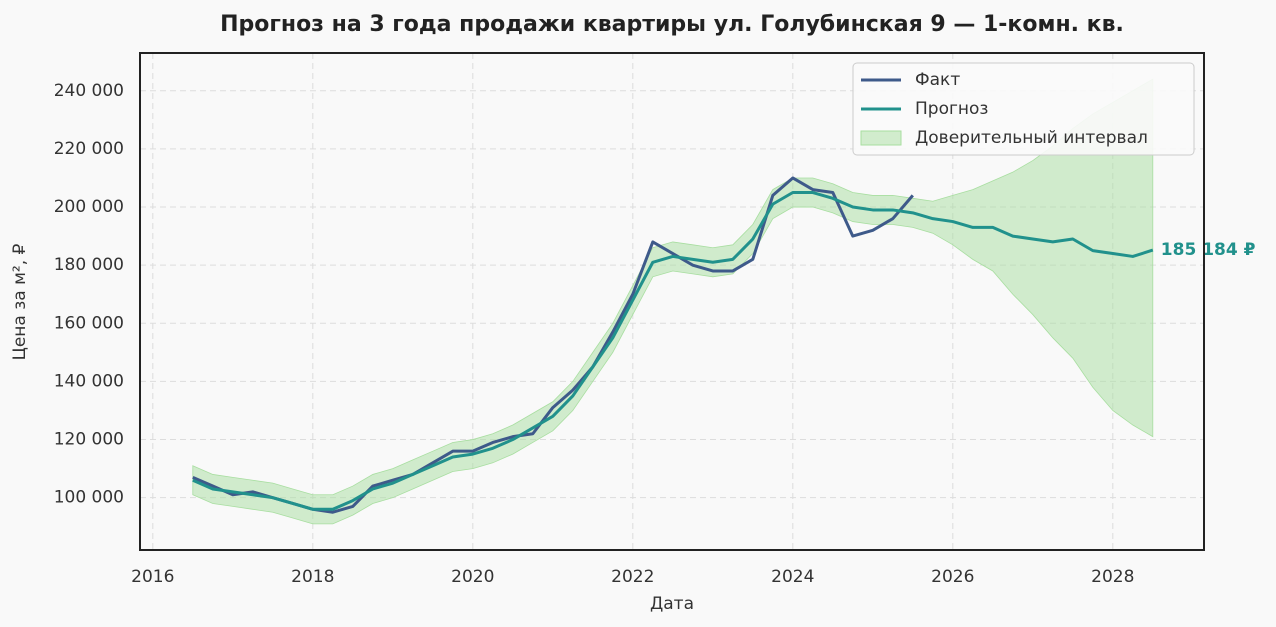 The image size is (1276, 627). I want to click on x-tick-label: 2018, so click(312, 577).